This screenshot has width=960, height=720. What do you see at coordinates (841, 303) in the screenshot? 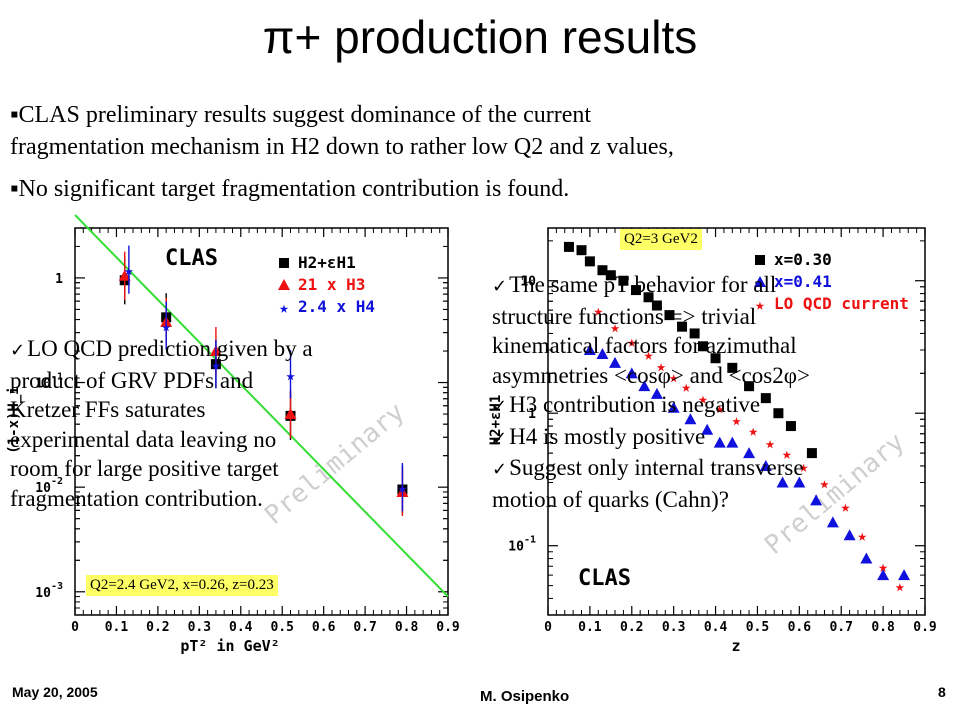
I see `legend-label: LO QCD current` at bounding box center [841, 303].